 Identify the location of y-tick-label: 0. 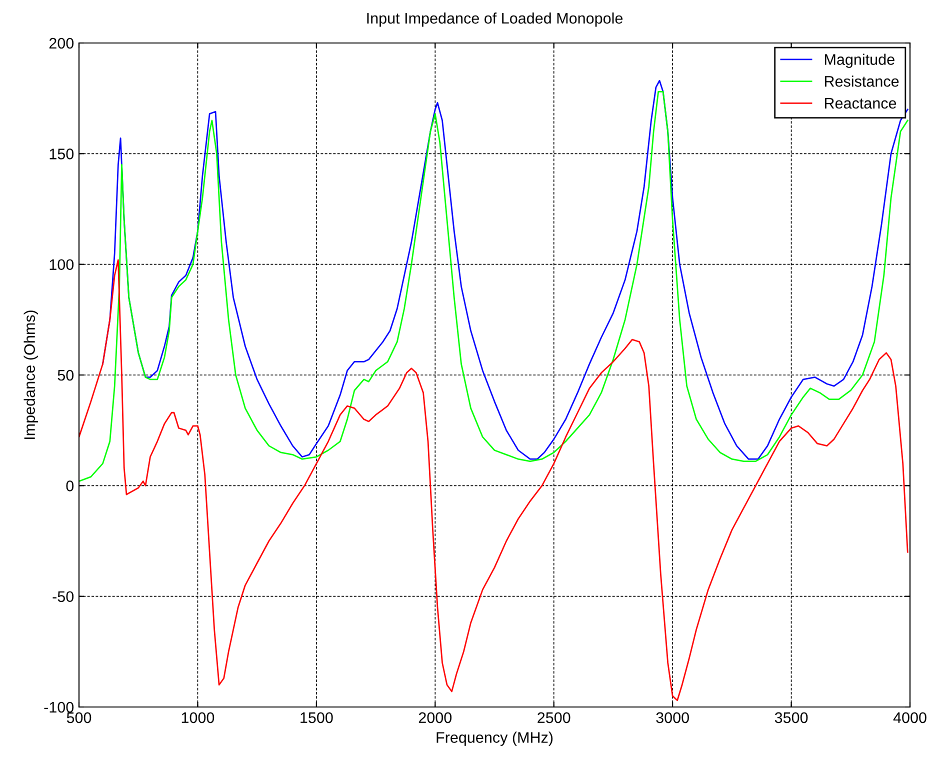
(70, 486).